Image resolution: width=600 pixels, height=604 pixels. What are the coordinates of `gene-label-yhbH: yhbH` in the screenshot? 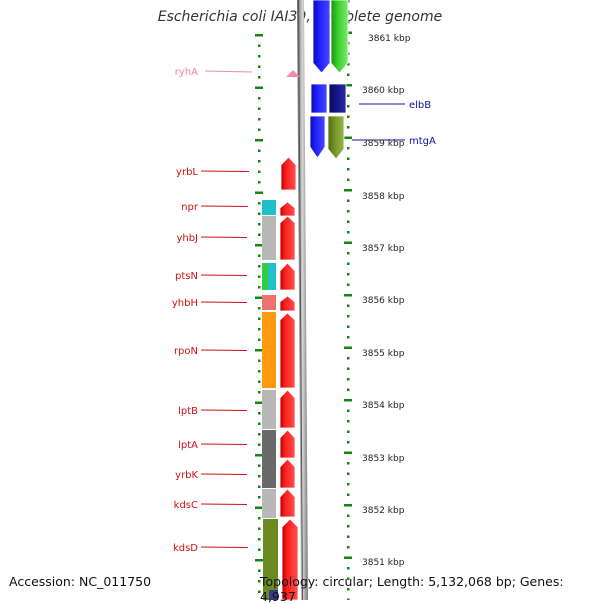 It's located at (185, 303).